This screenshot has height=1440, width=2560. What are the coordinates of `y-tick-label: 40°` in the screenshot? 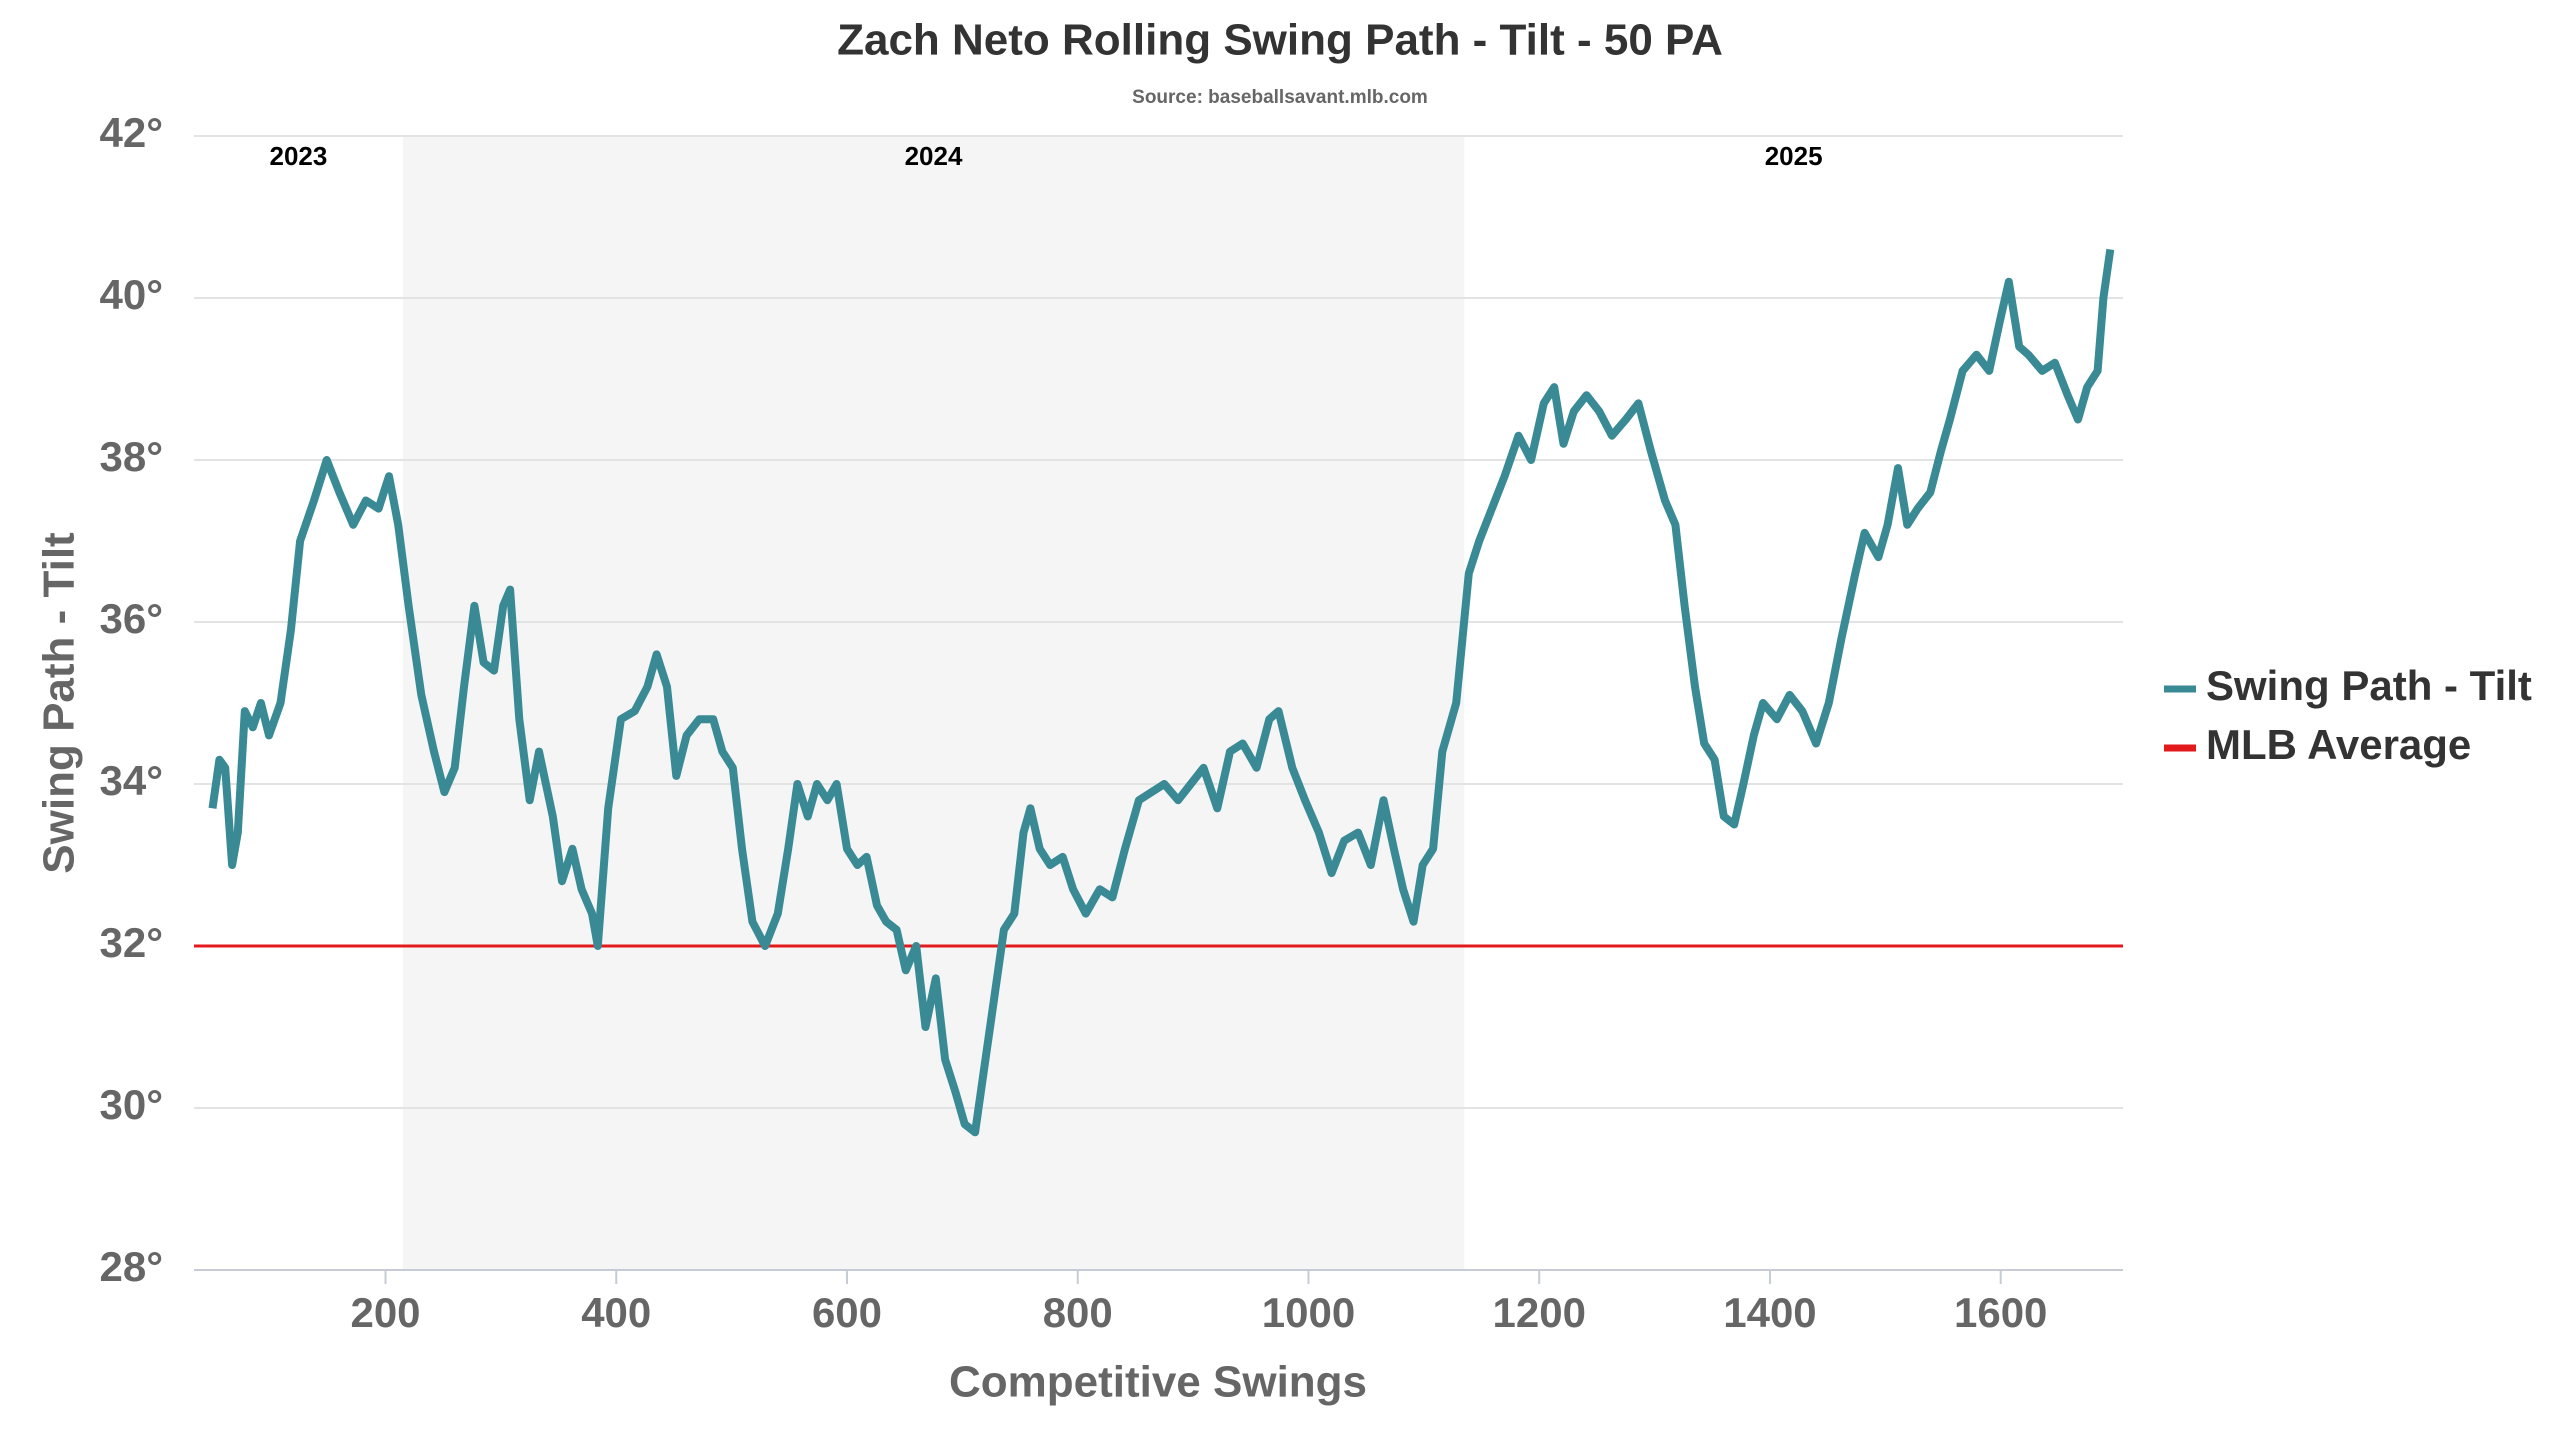 It's located at (131, 294).